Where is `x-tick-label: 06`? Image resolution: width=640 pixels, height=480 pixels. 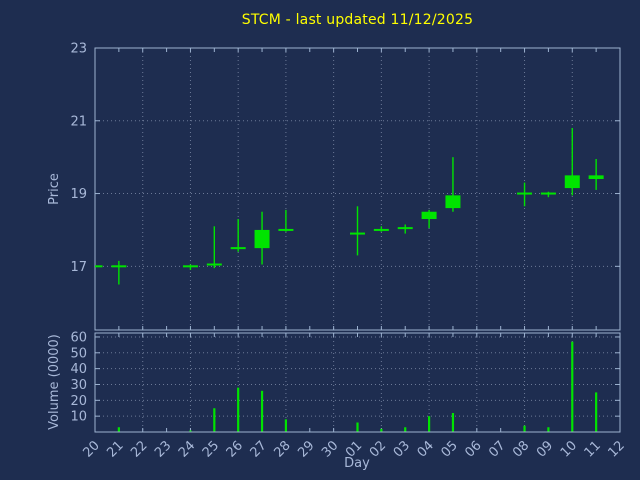 x-tick-label: 06 is located at coordinates (473, 449).